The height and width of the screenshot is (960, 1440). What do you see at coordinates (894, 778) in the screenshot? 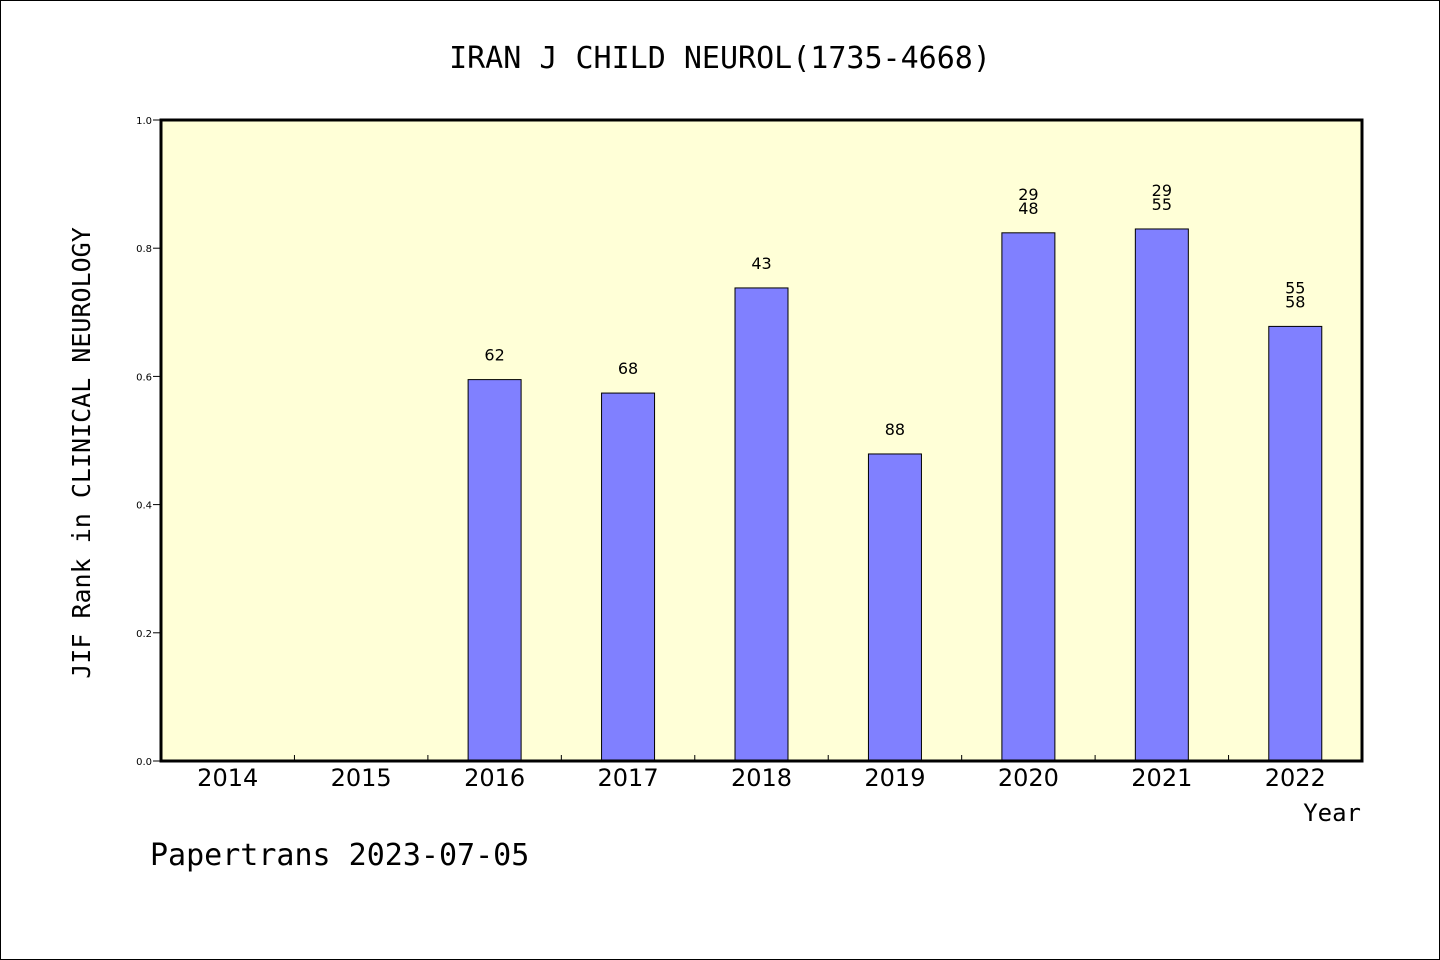
I see `x-tick-label: 2019` at bounding box center [894, 778].